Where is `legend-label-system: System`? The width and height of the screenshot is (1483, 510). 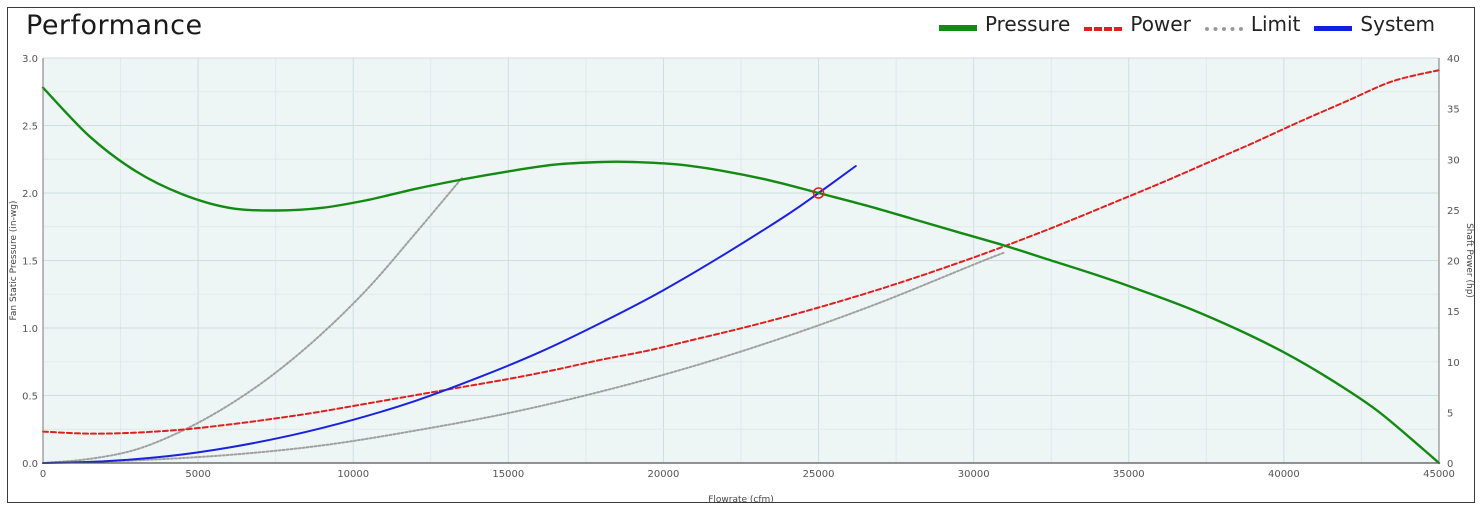 legend-label-system: System is located at coordinates (1397, 24).